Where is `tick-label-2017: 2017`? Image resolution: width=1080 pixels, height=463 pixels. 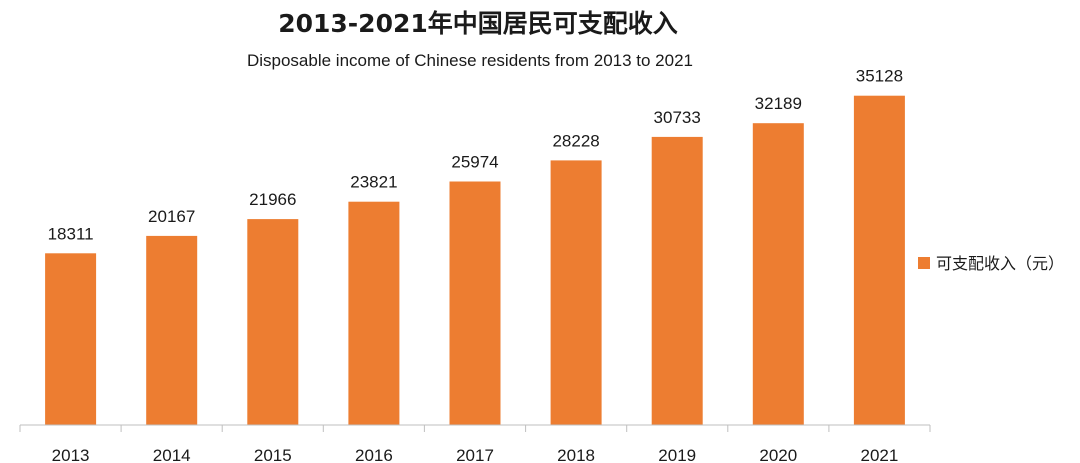
tick-label-2017: 2017 is located at coordinates (475, 454).